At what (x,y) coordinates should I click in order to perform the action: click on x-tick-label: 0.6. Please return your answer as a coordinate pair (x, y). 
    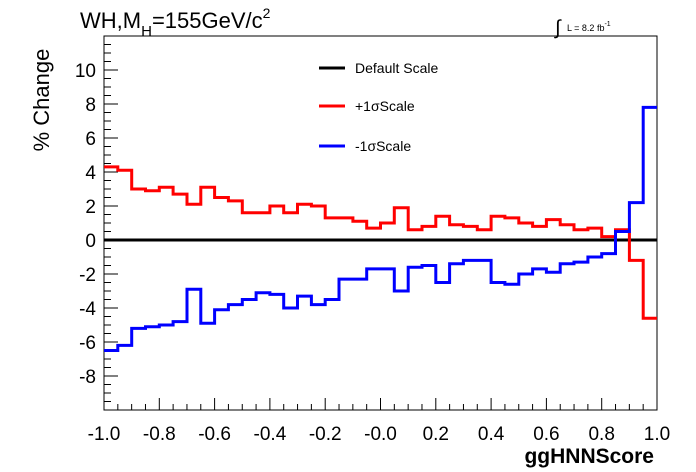
    Looking at the image, I should click on (546, 434).